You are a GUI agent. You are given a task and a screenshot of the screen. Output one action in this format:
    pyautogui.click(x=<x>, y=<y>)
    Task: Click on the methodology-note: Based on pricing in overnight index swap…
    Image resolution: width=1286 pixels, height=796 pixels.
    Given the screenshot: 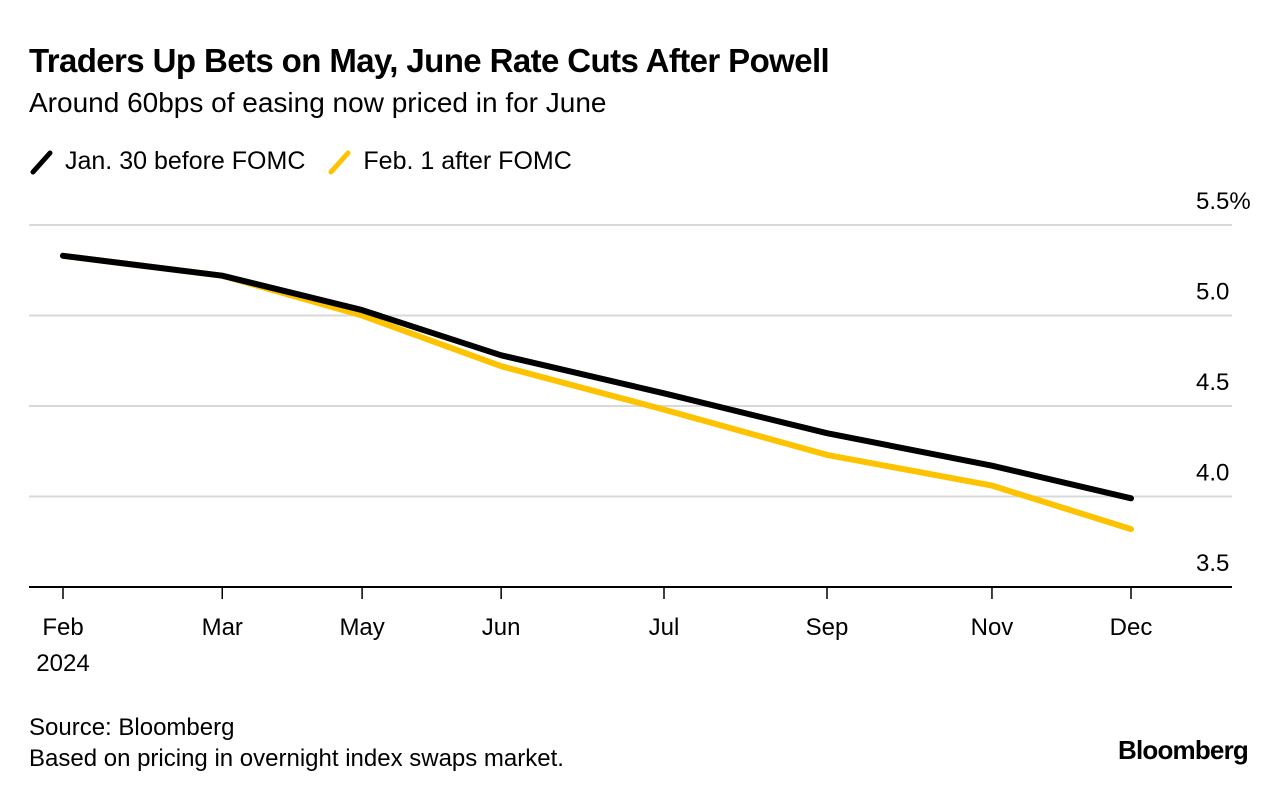 What is the action you would take?
    pyautogui.click(x=296, y=758)
    